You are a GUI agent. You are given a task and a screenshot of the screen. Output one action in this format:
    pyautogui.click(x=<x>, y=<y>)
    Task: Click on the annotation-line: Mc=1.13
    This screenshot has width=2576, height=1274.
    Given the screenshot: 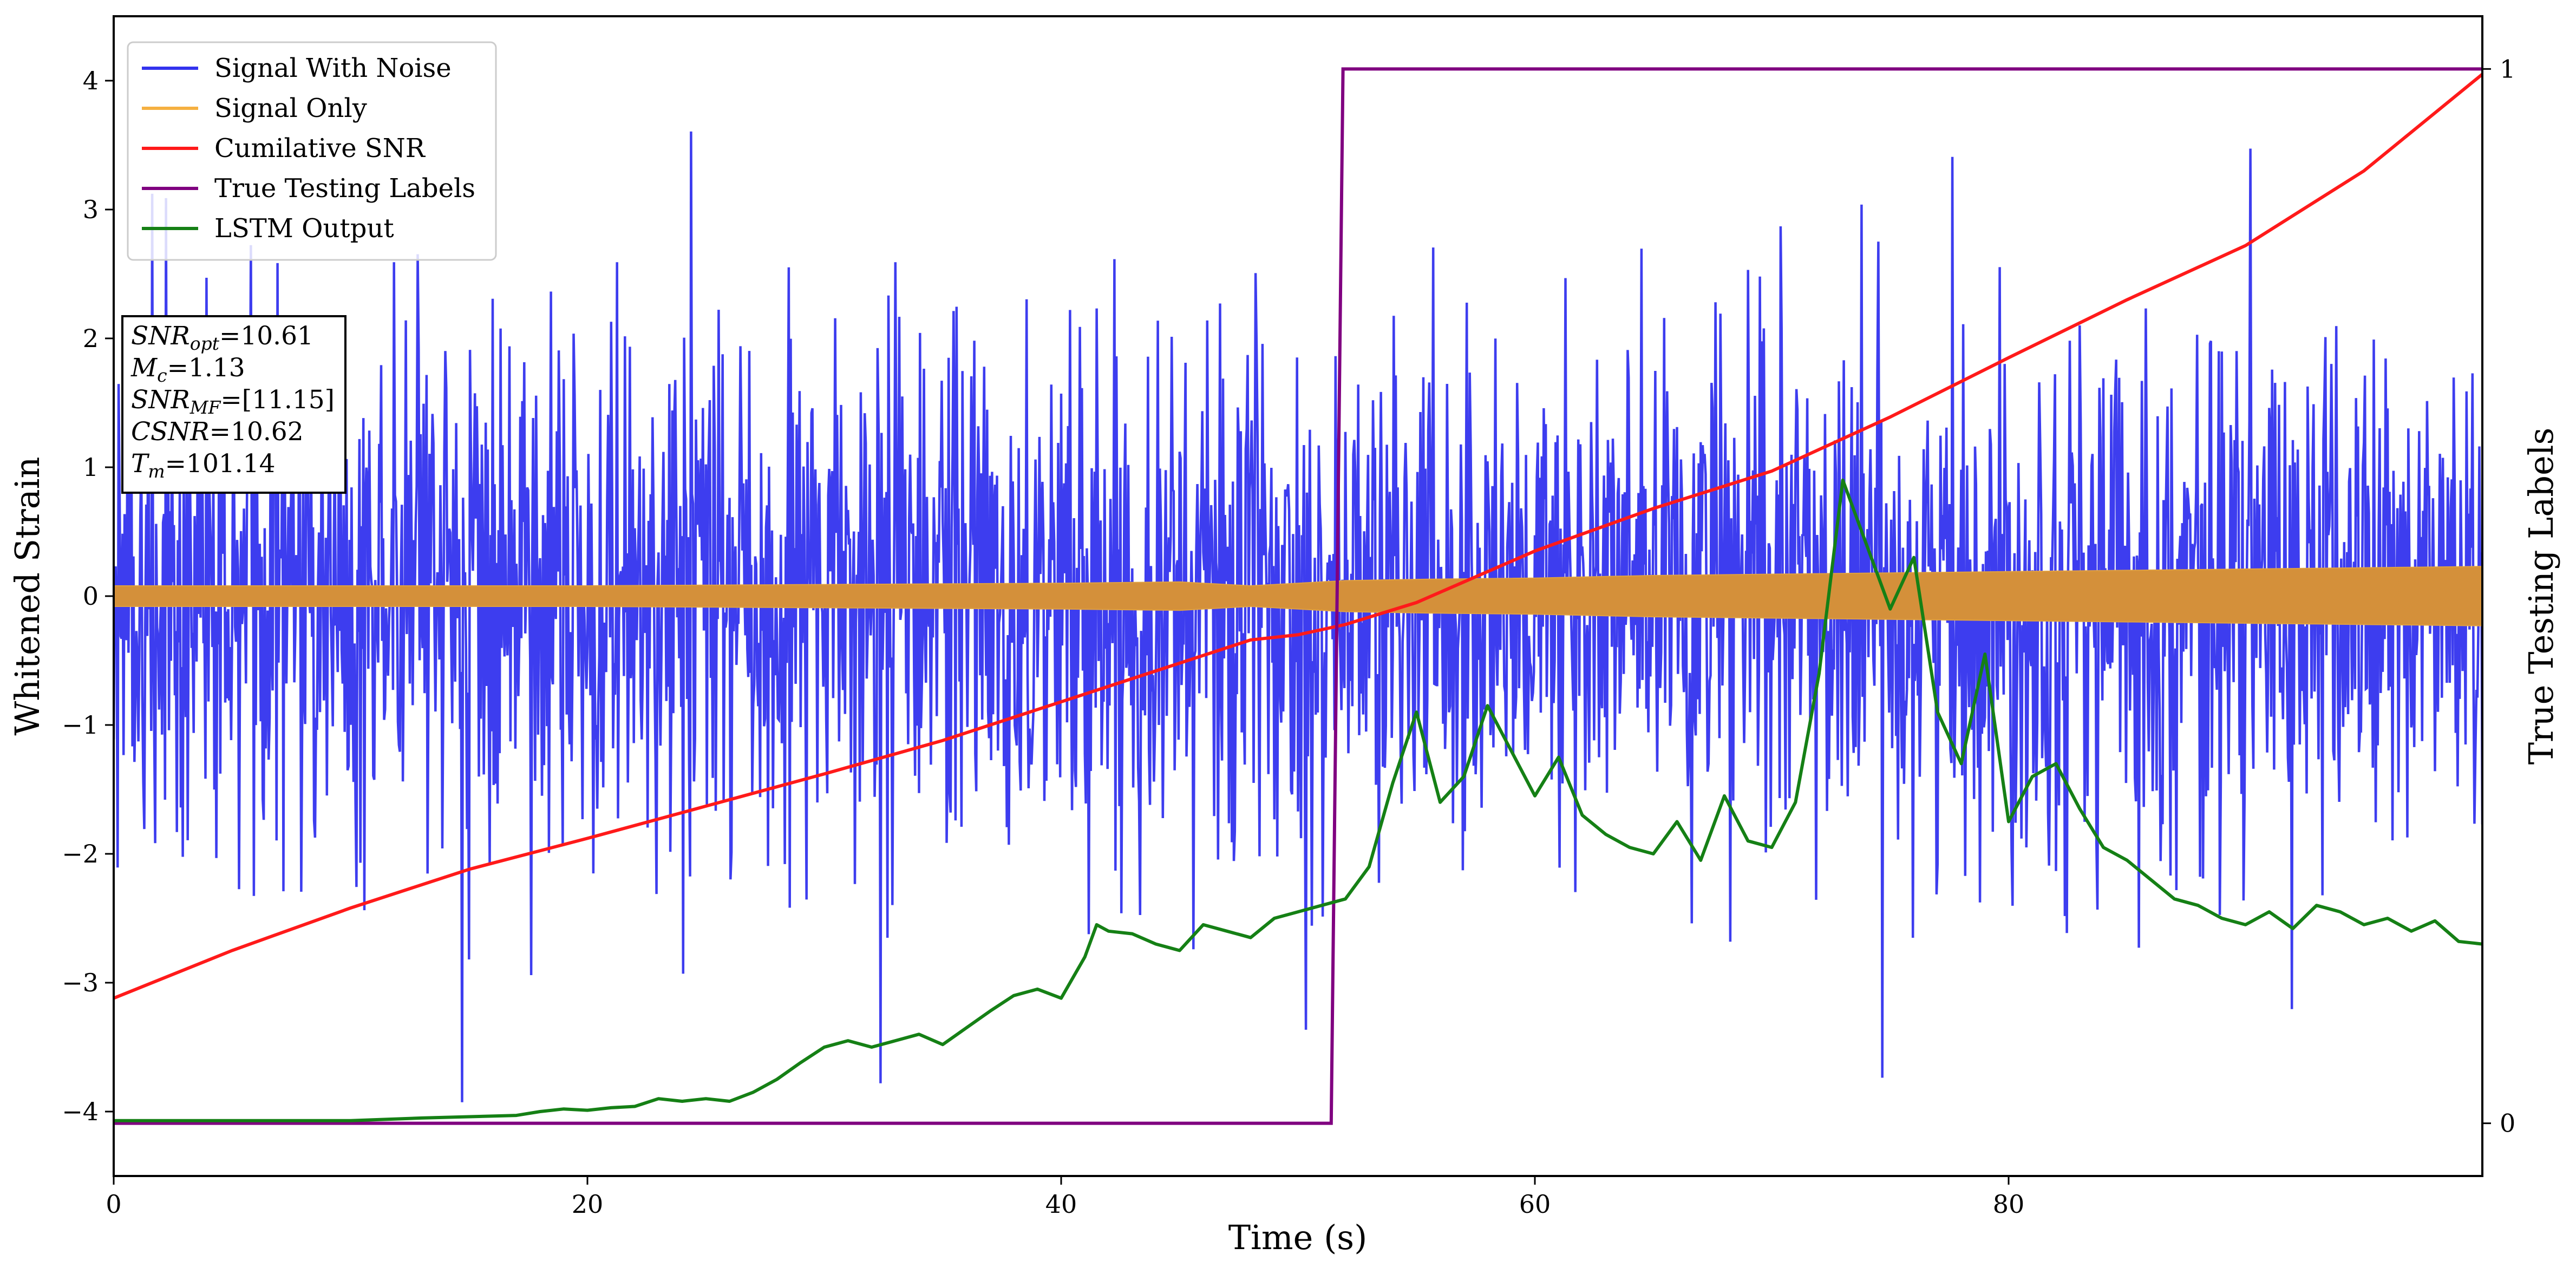 What is the action you would take?
    pyautogui.click(x=187, y=369)
    